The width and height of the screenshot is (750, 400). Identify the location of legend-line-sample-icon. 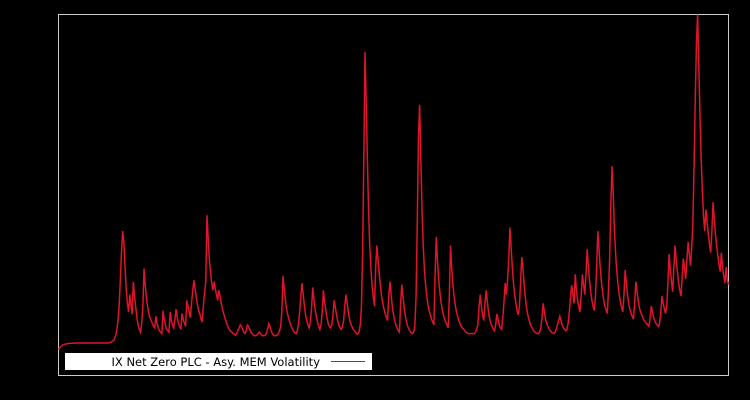
(348, 361).